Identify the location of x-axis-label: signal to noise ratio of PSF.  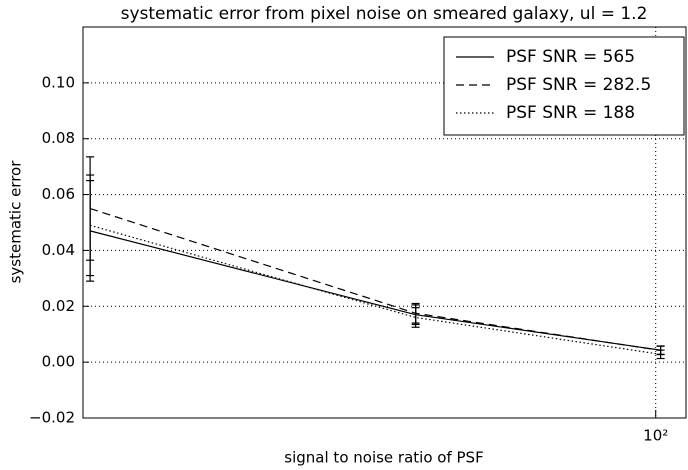
(383, 458).